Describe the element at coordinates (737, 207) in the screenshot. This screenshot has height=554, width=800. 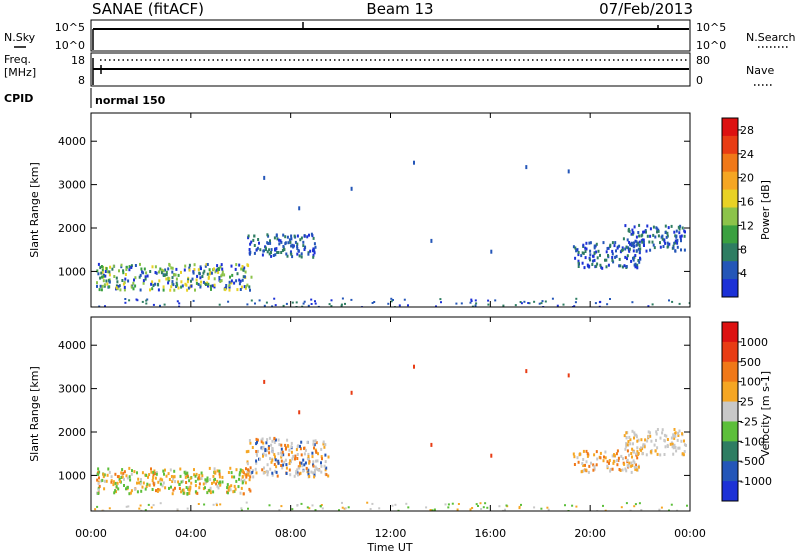
I see `power-colorbar: 4 8 12 16 20 24 28` at that location.